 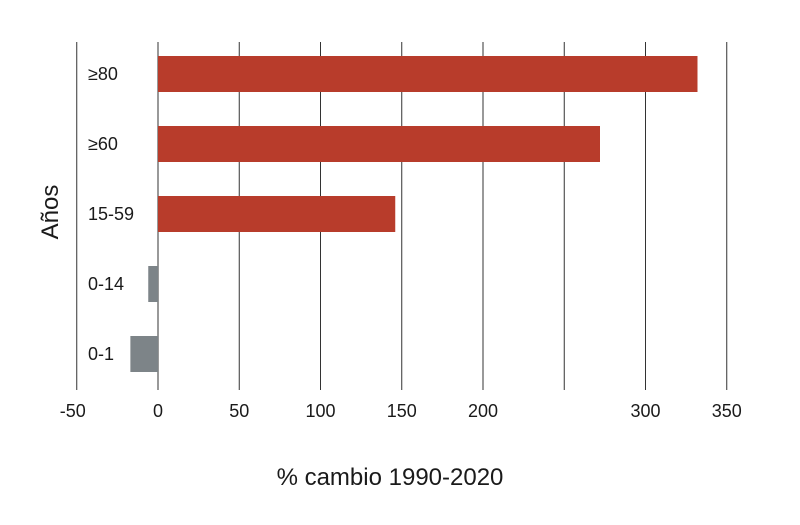 I want to click on category-label: 15-59, so click(x=111, y=214).